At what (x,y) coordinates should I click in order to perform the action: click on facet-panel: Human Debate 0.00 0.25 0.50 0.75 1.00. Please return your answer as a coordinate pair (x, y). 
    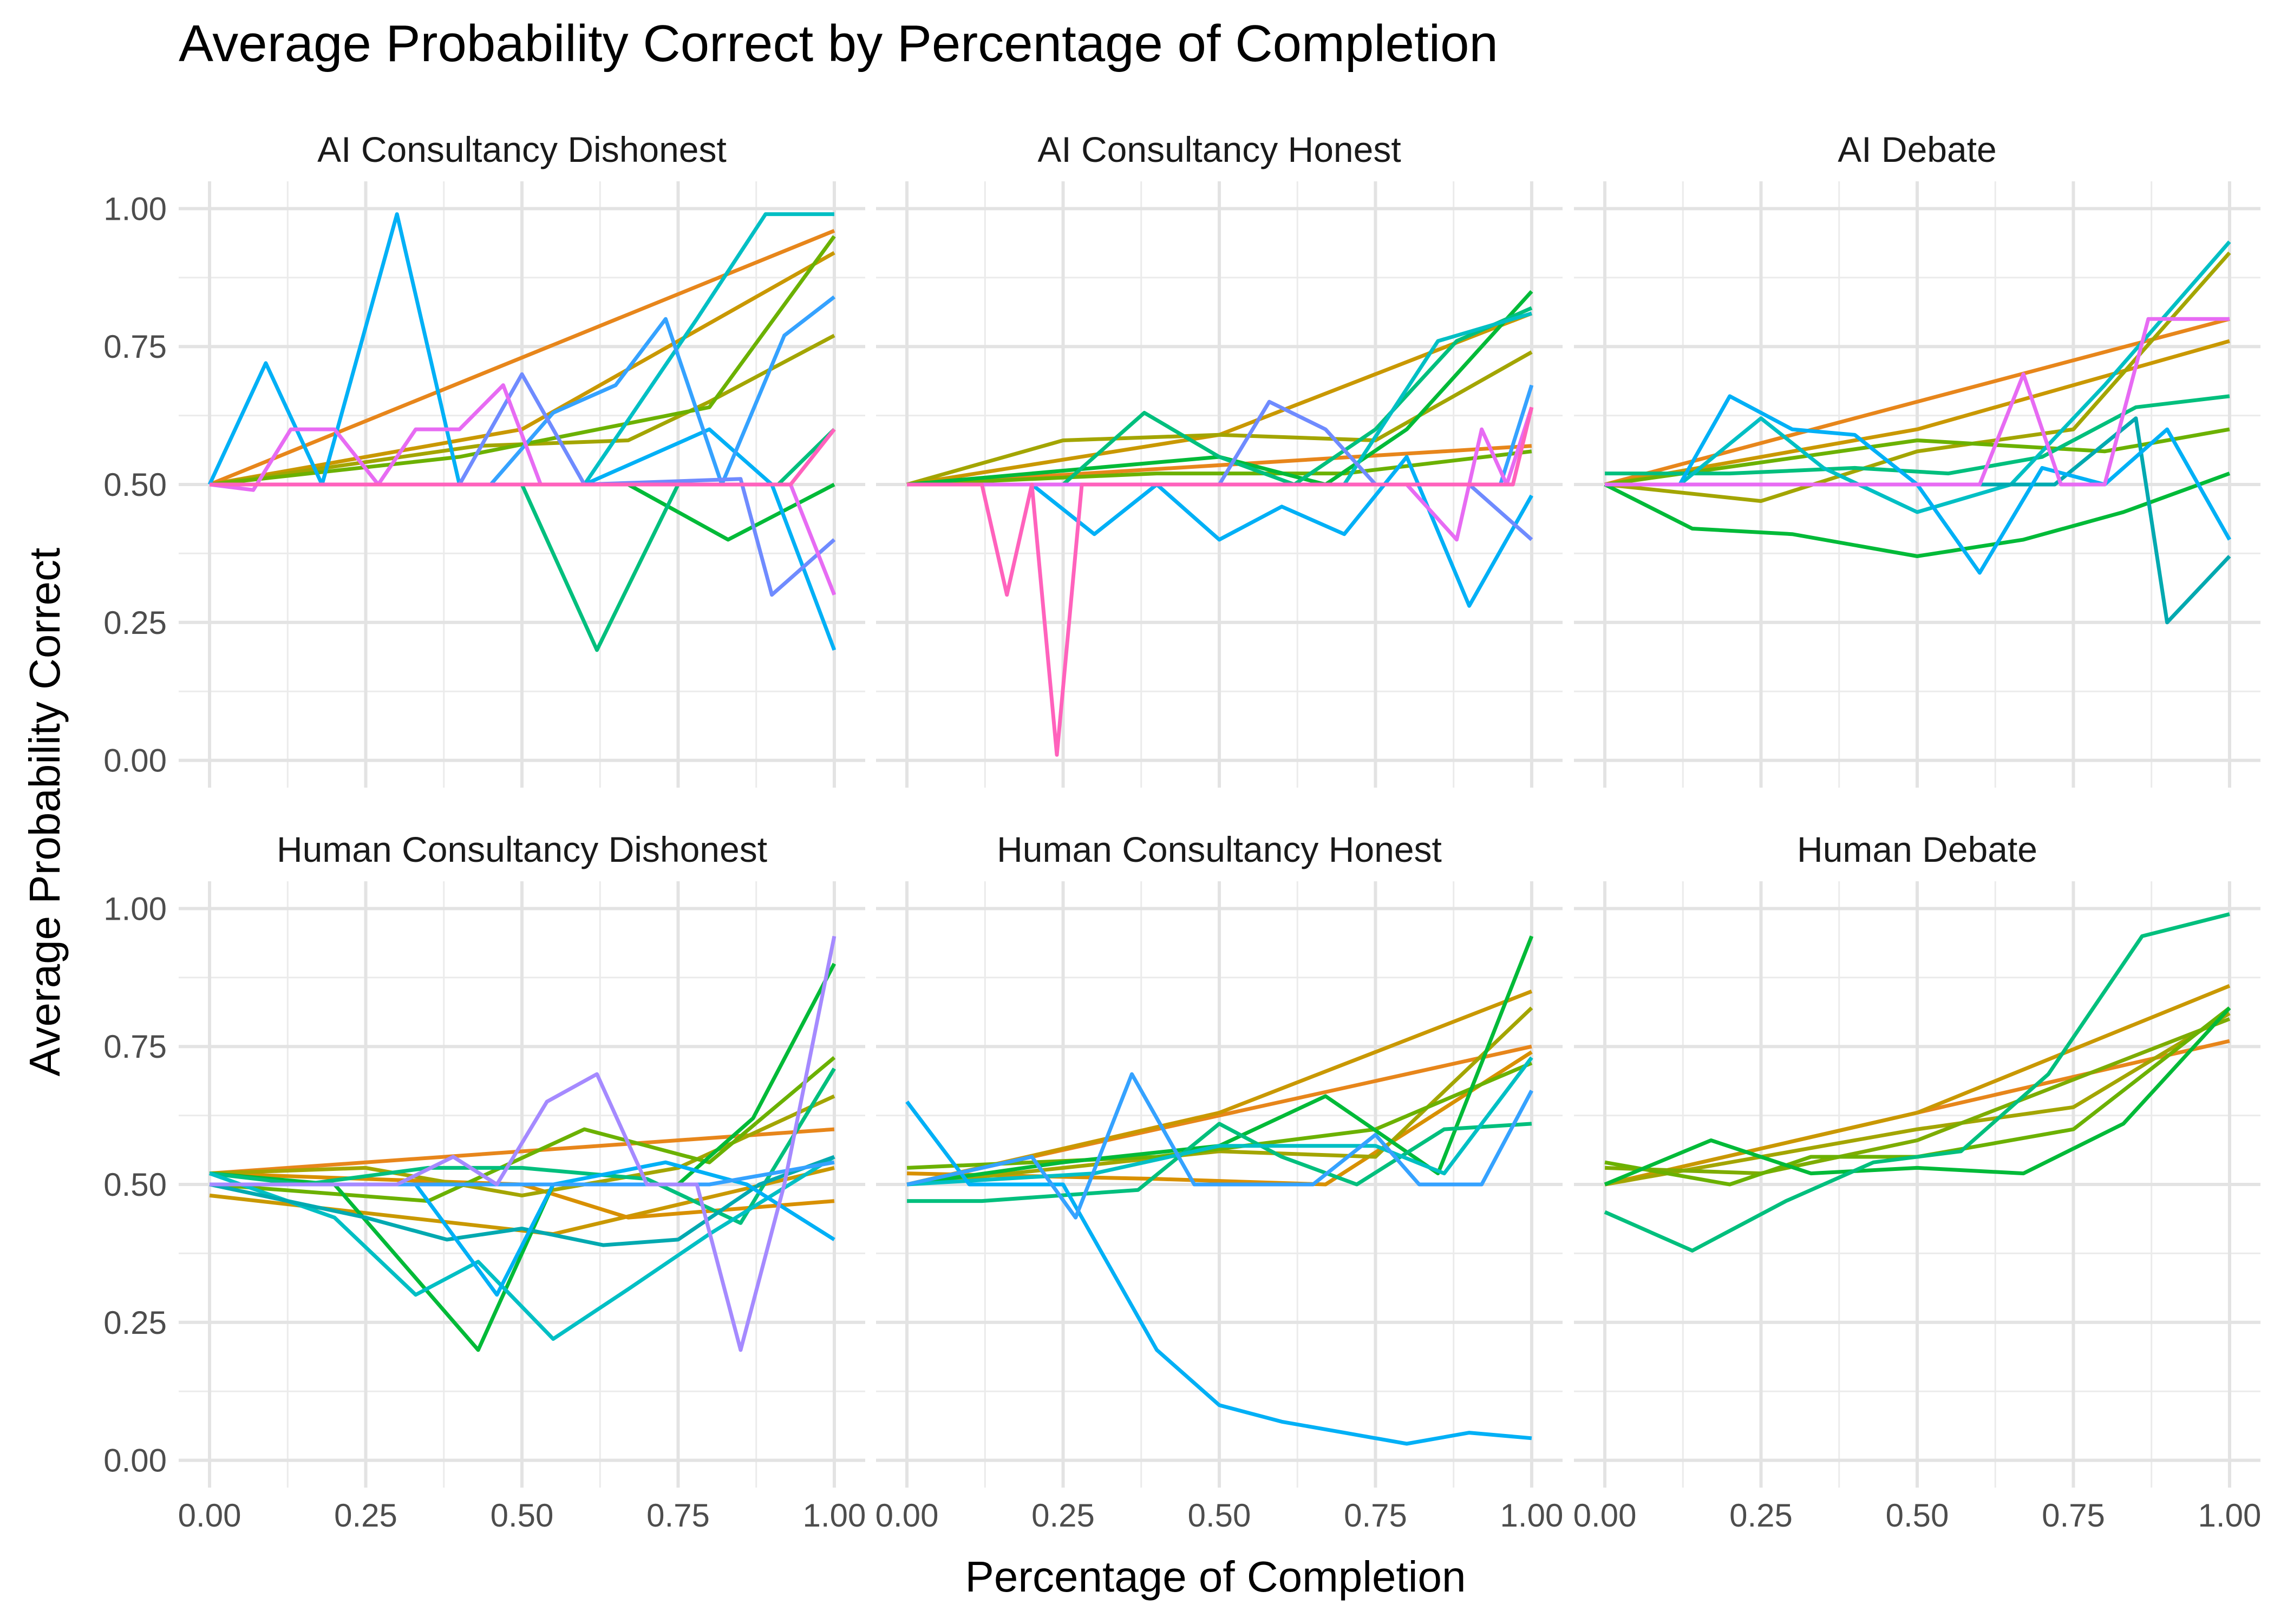
    Looking at the image, I should click on (1918, 1181).